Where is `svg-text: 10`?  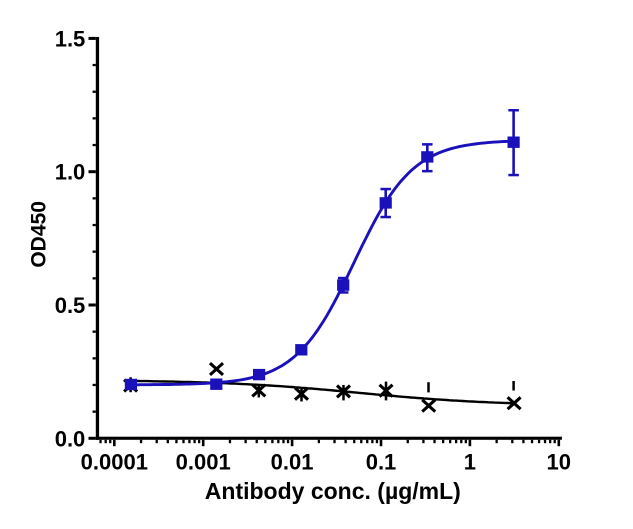 svg-text: 10 is located at coordinates (559, 461).